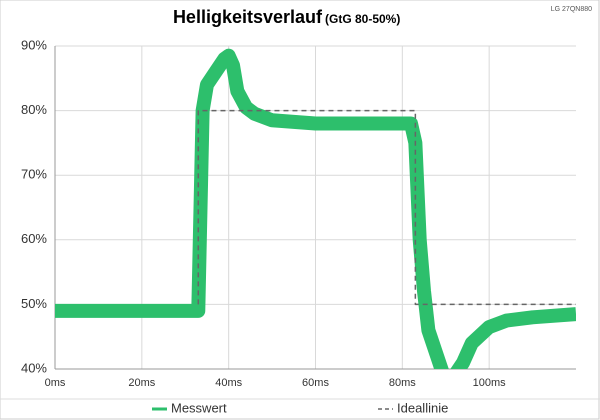  I want to click on y-tick-label: 60%, so click(34, 238).